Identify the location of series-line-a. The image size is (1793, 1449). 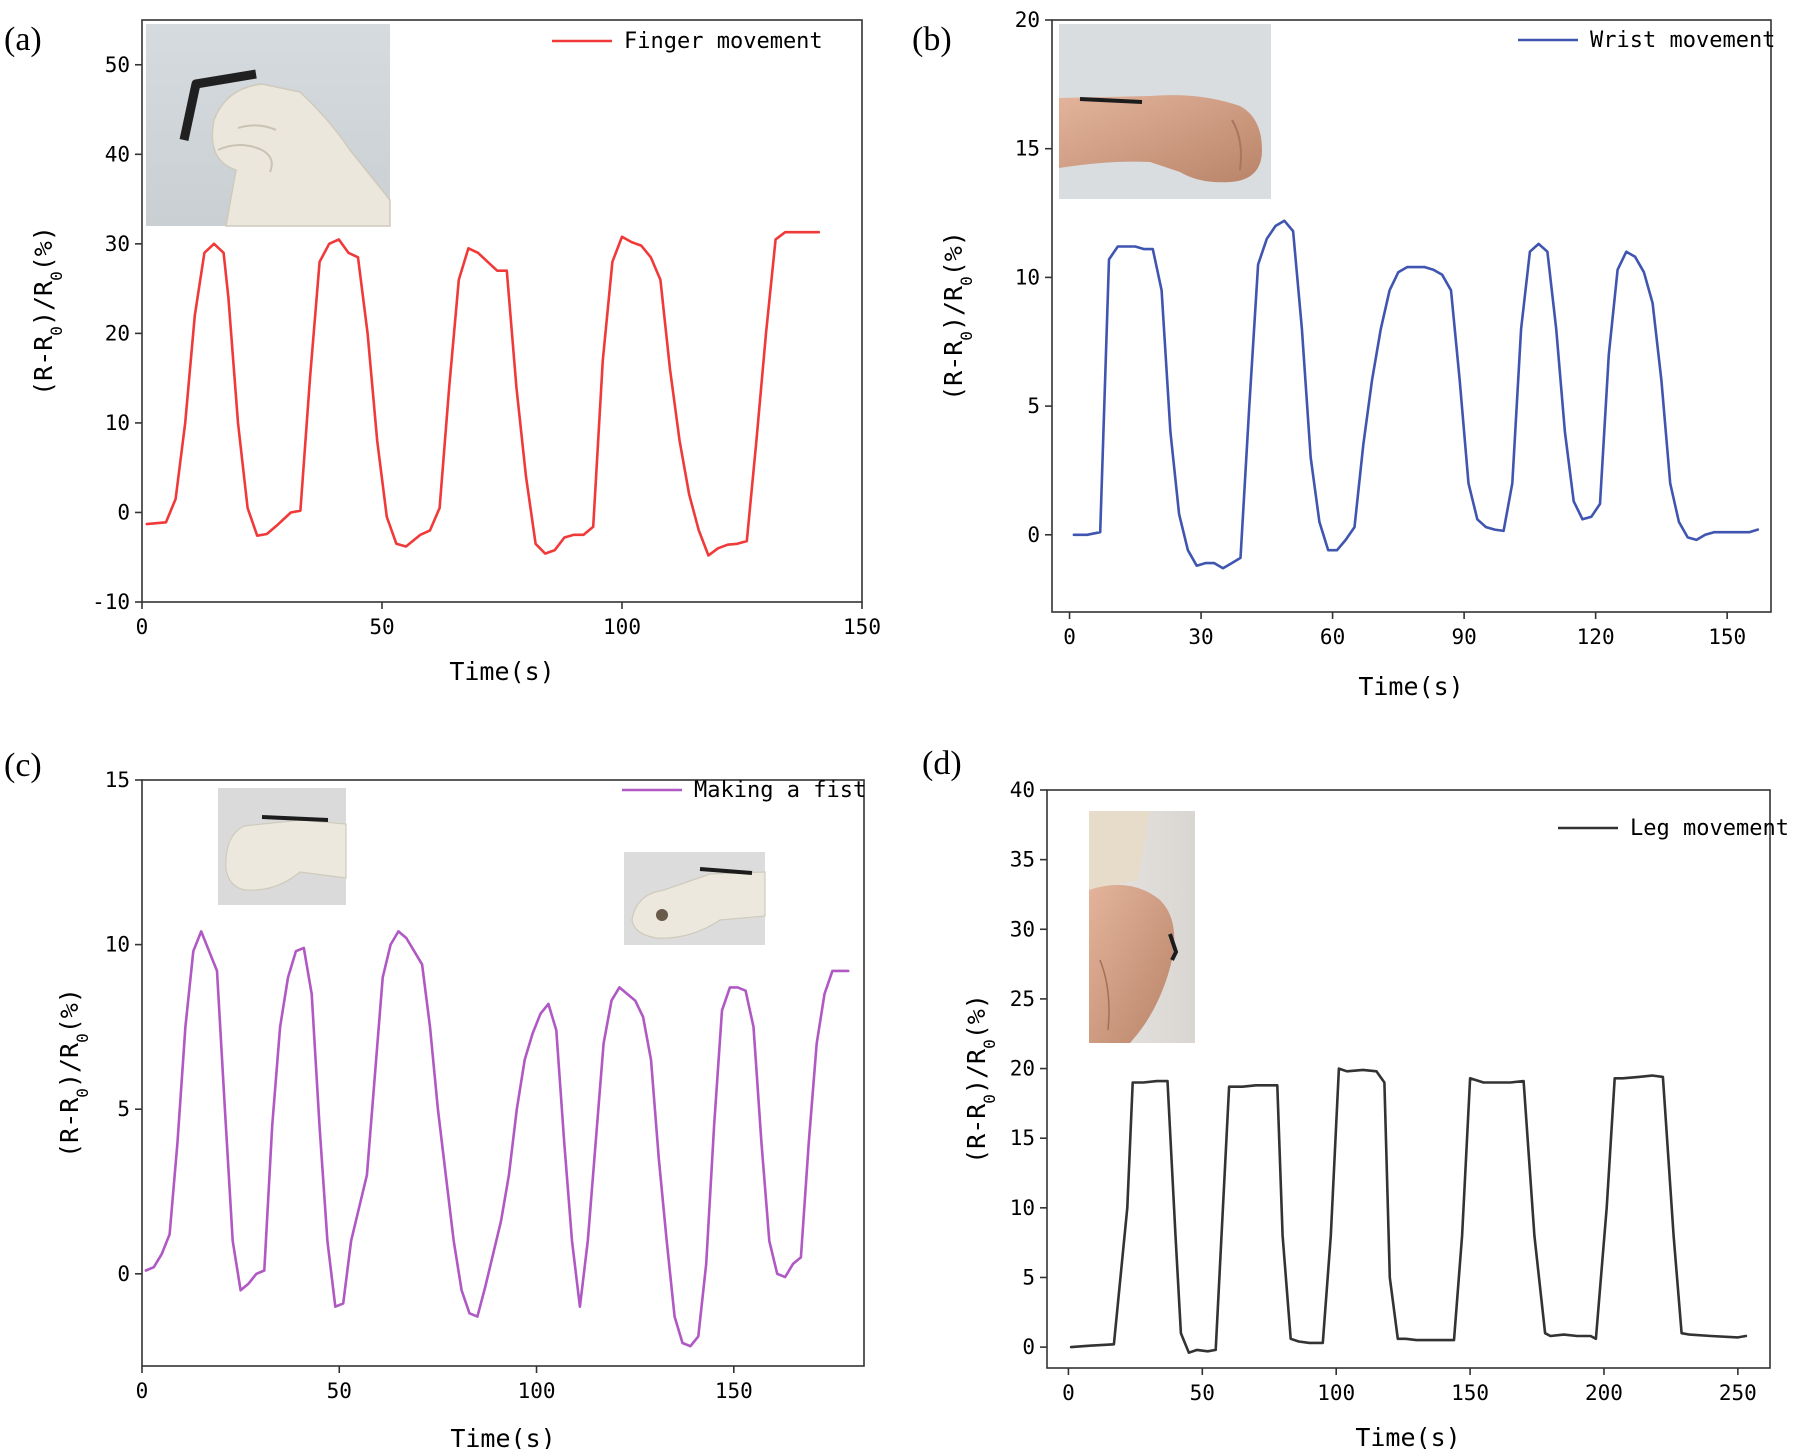
(483, 393).